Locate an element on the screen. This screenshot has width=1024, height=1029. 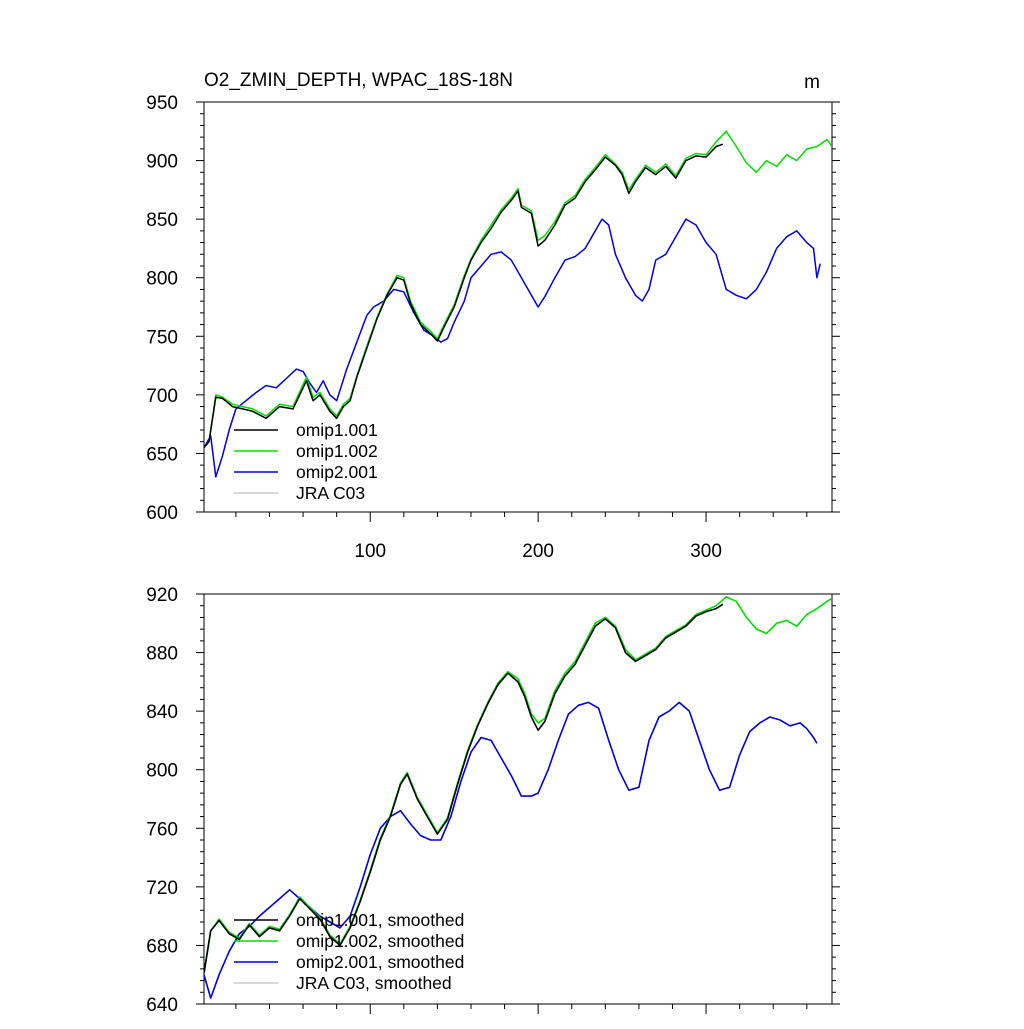
y-tick-label: 760 is located at coordinates (162, 829).